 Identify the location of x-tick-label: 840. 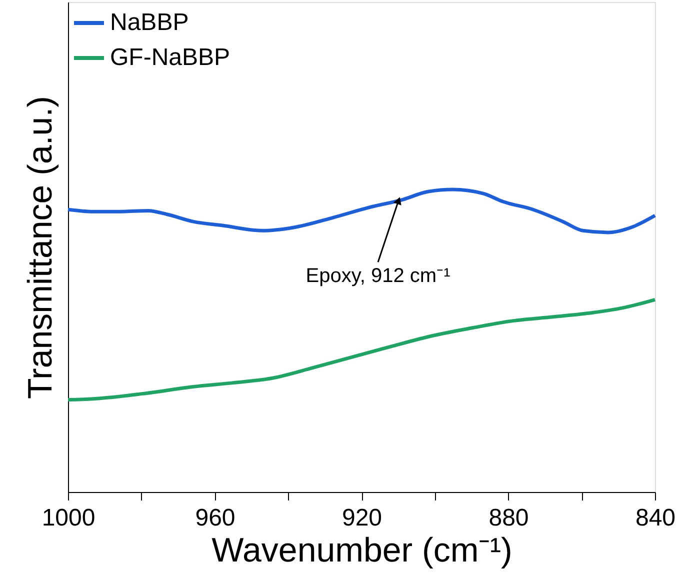
(655, 518).